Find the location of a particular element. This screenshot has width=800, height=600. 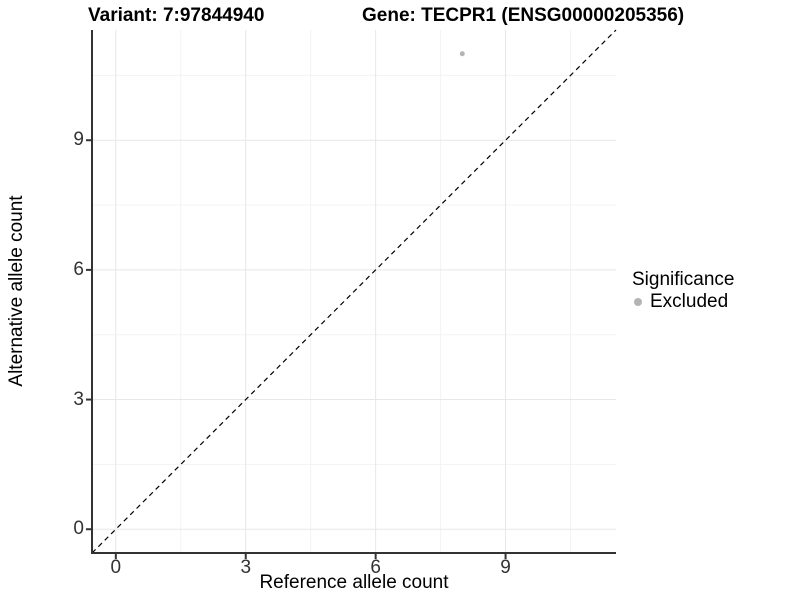

x-tick-label: 9 is located at coordinates (505, 567).